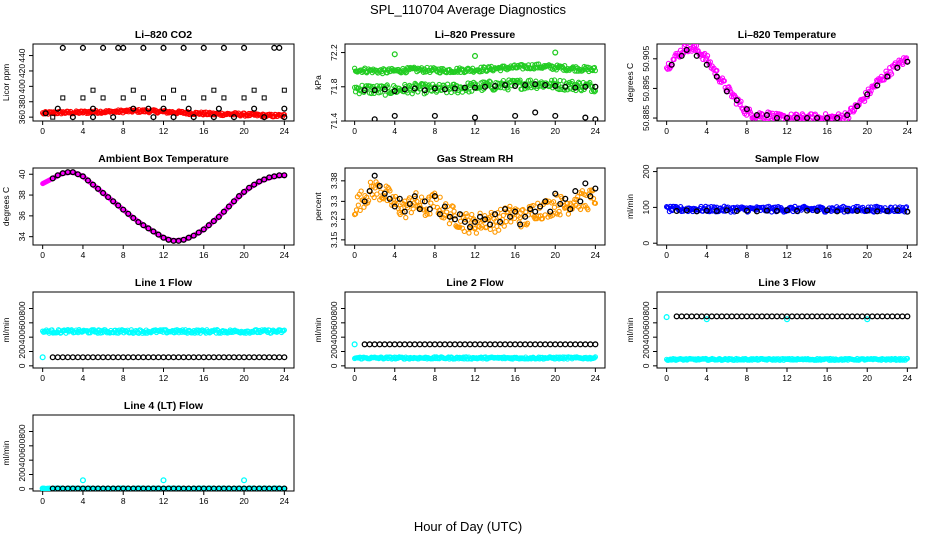 The height and width of the screenshot is (540, 936). What do you see at coordinates (475, 131) in the screenshot?
I see `x-tick-label: 12` at bounding box center [475, 131].